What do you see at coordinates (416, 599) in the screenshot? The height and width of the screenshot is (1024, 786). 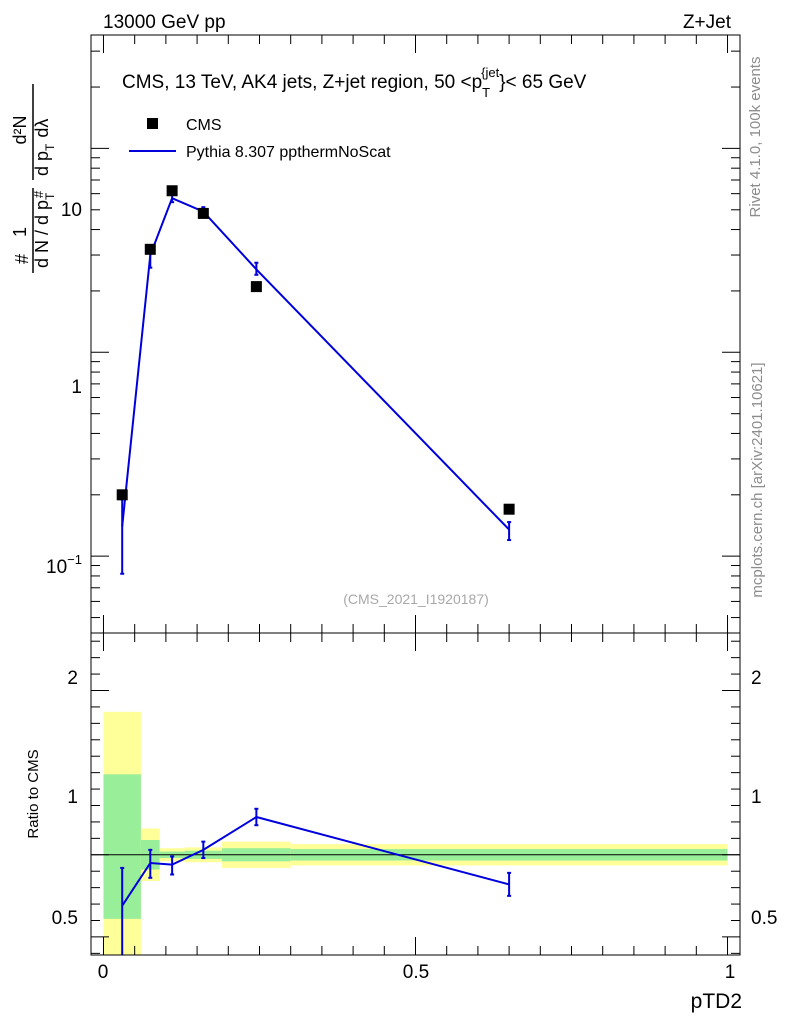 I see `analysis-watermark: (CMS_2021_I1920187)` at bounding box center [416, 599].